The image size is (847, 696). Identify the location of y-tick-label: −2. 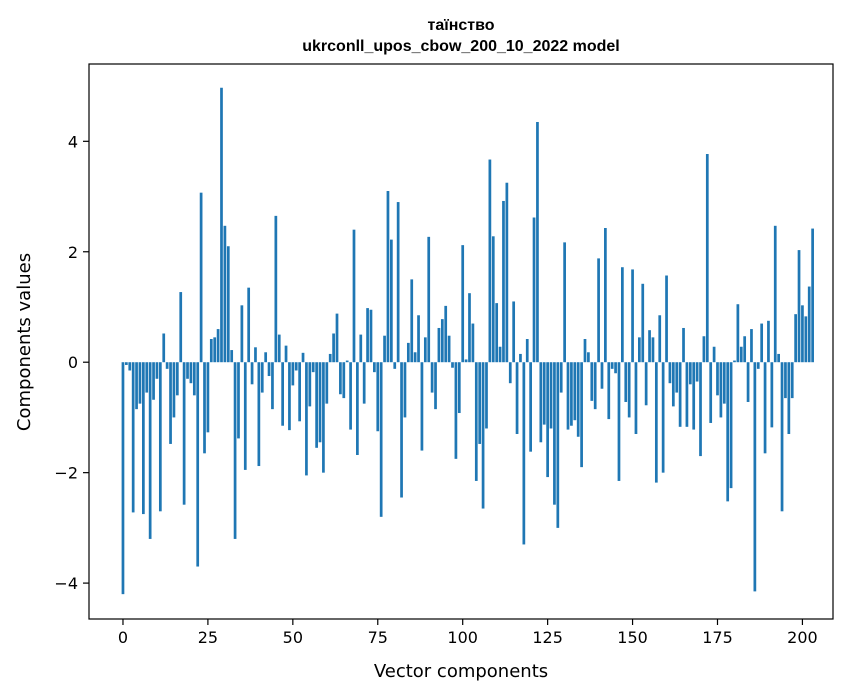
(66, 473).